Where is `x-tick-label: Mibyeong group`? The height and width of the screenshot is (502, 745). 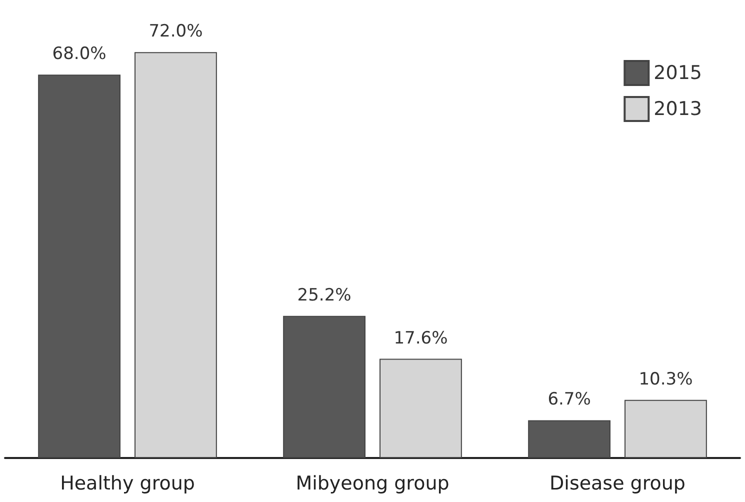 x-tick-label: Mibyeong group is located at coordinates (373, 483).